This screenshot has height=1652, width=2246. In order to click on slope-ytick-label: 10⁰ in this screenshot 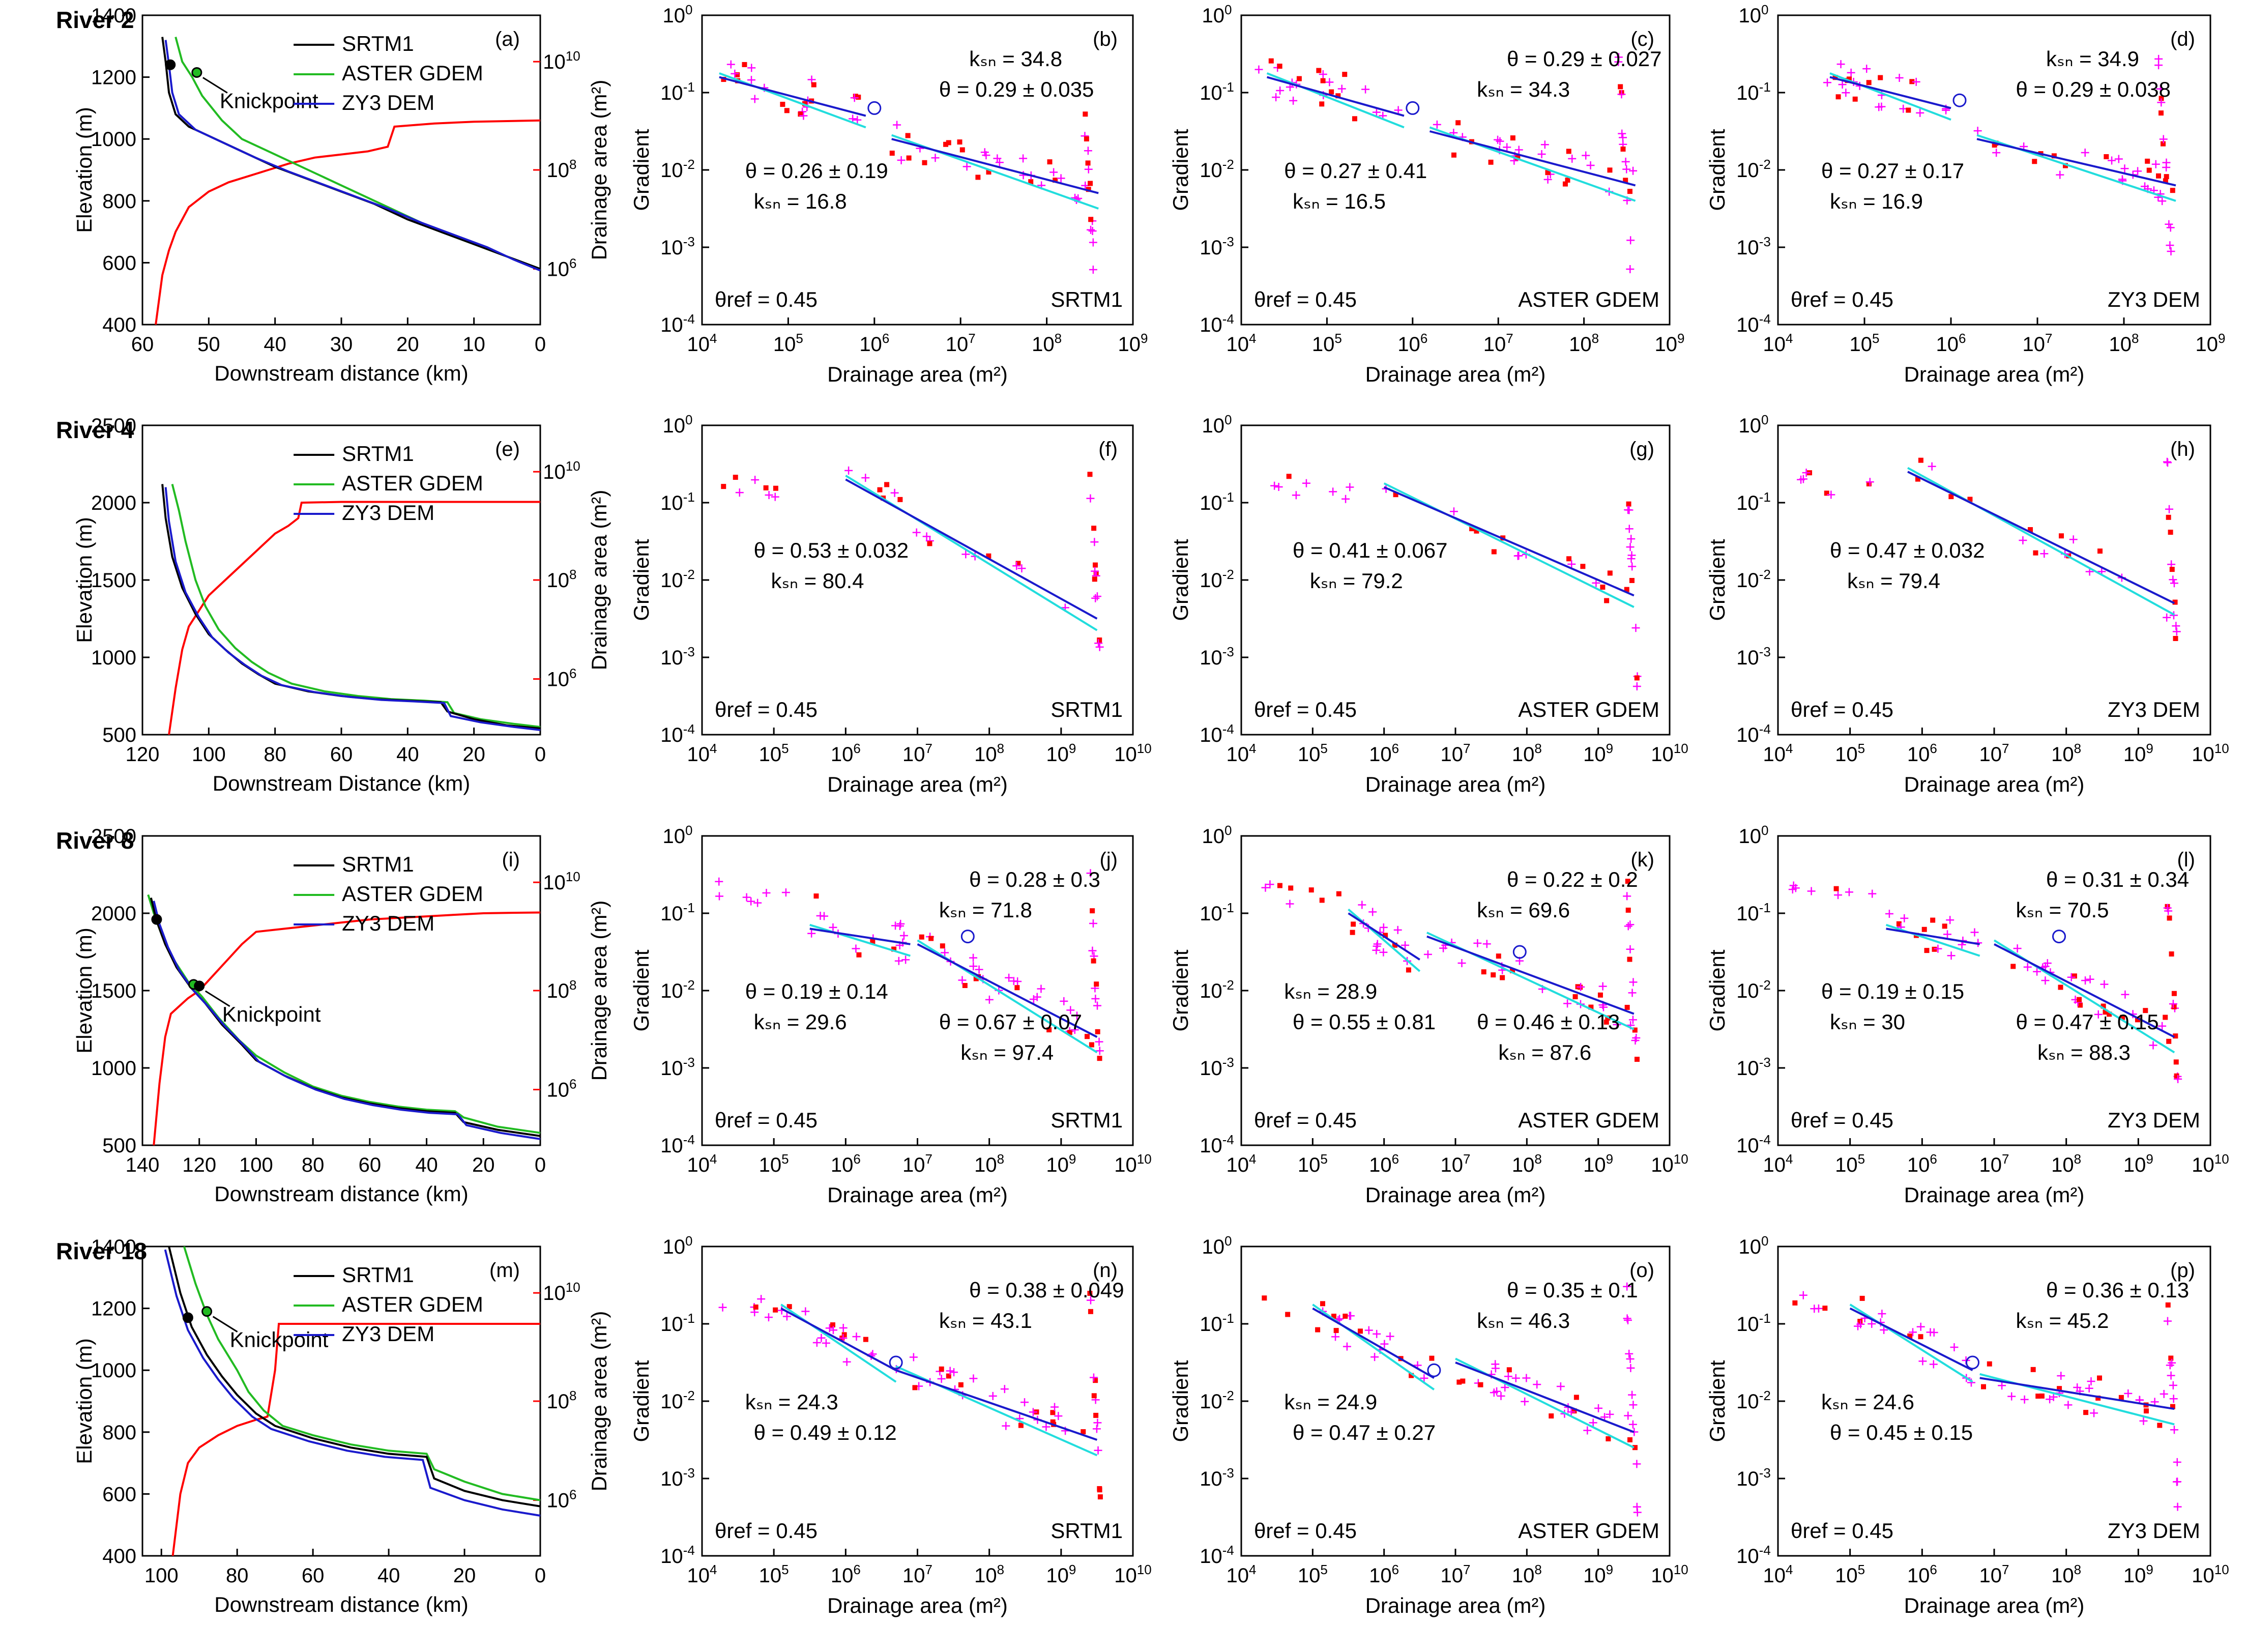, I will do `click(1217, 1245)`.